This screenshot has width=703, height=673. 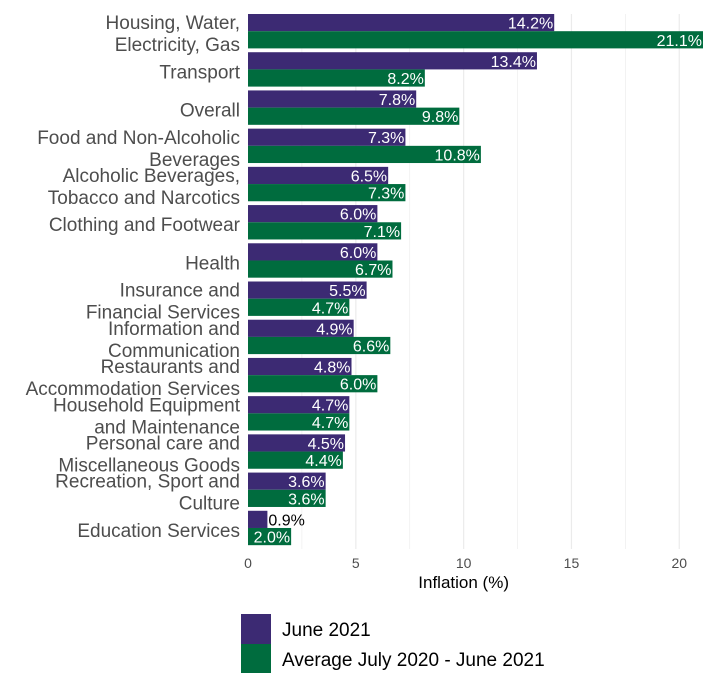 What do you see at coordinates (397, 100) in the screenshot?
I see `bar-value-label: 7.8%` at bounding box center [397, 100].